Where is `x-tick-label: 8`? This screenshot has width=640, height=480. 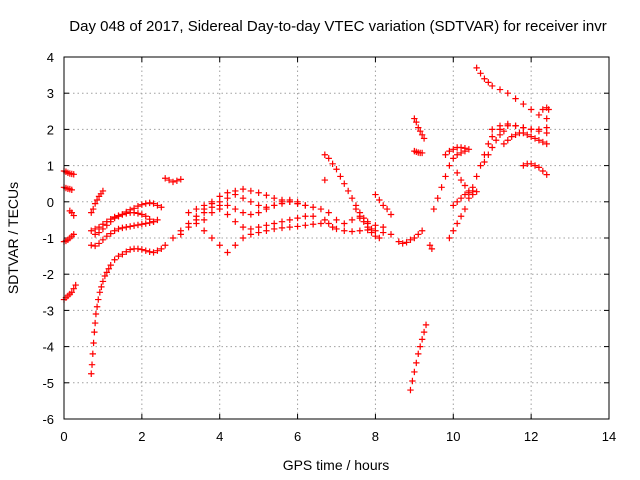
x-tick-label: 8 is located at coordinates (375, 436).